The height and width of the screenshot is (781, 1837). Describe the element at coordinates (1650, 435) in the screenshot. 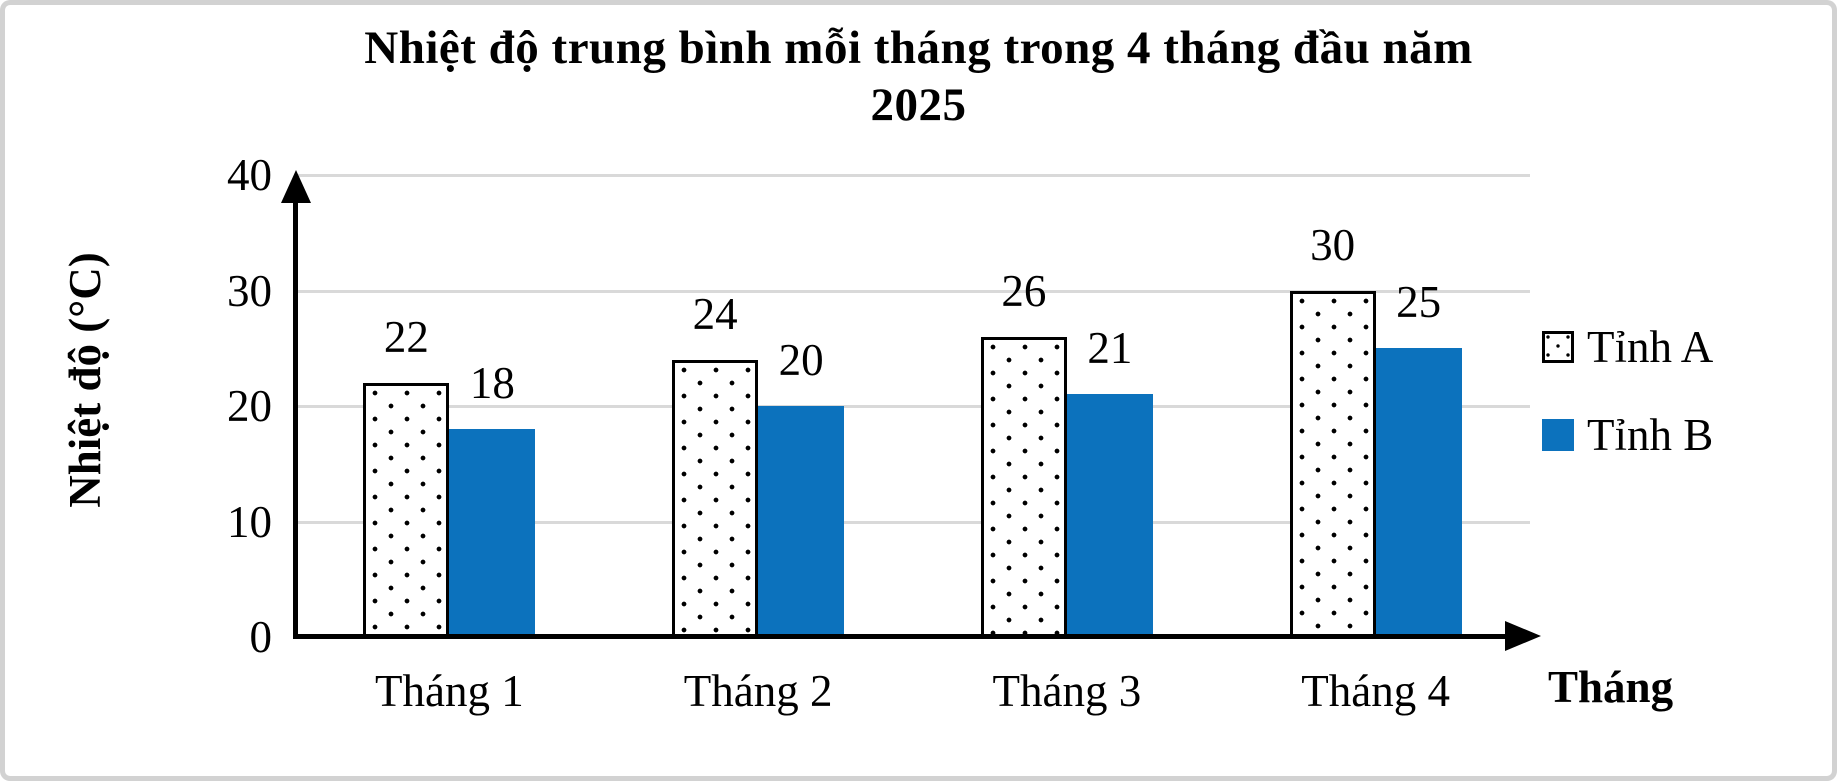

I see `legend-label: Tỉnh B` at that location.